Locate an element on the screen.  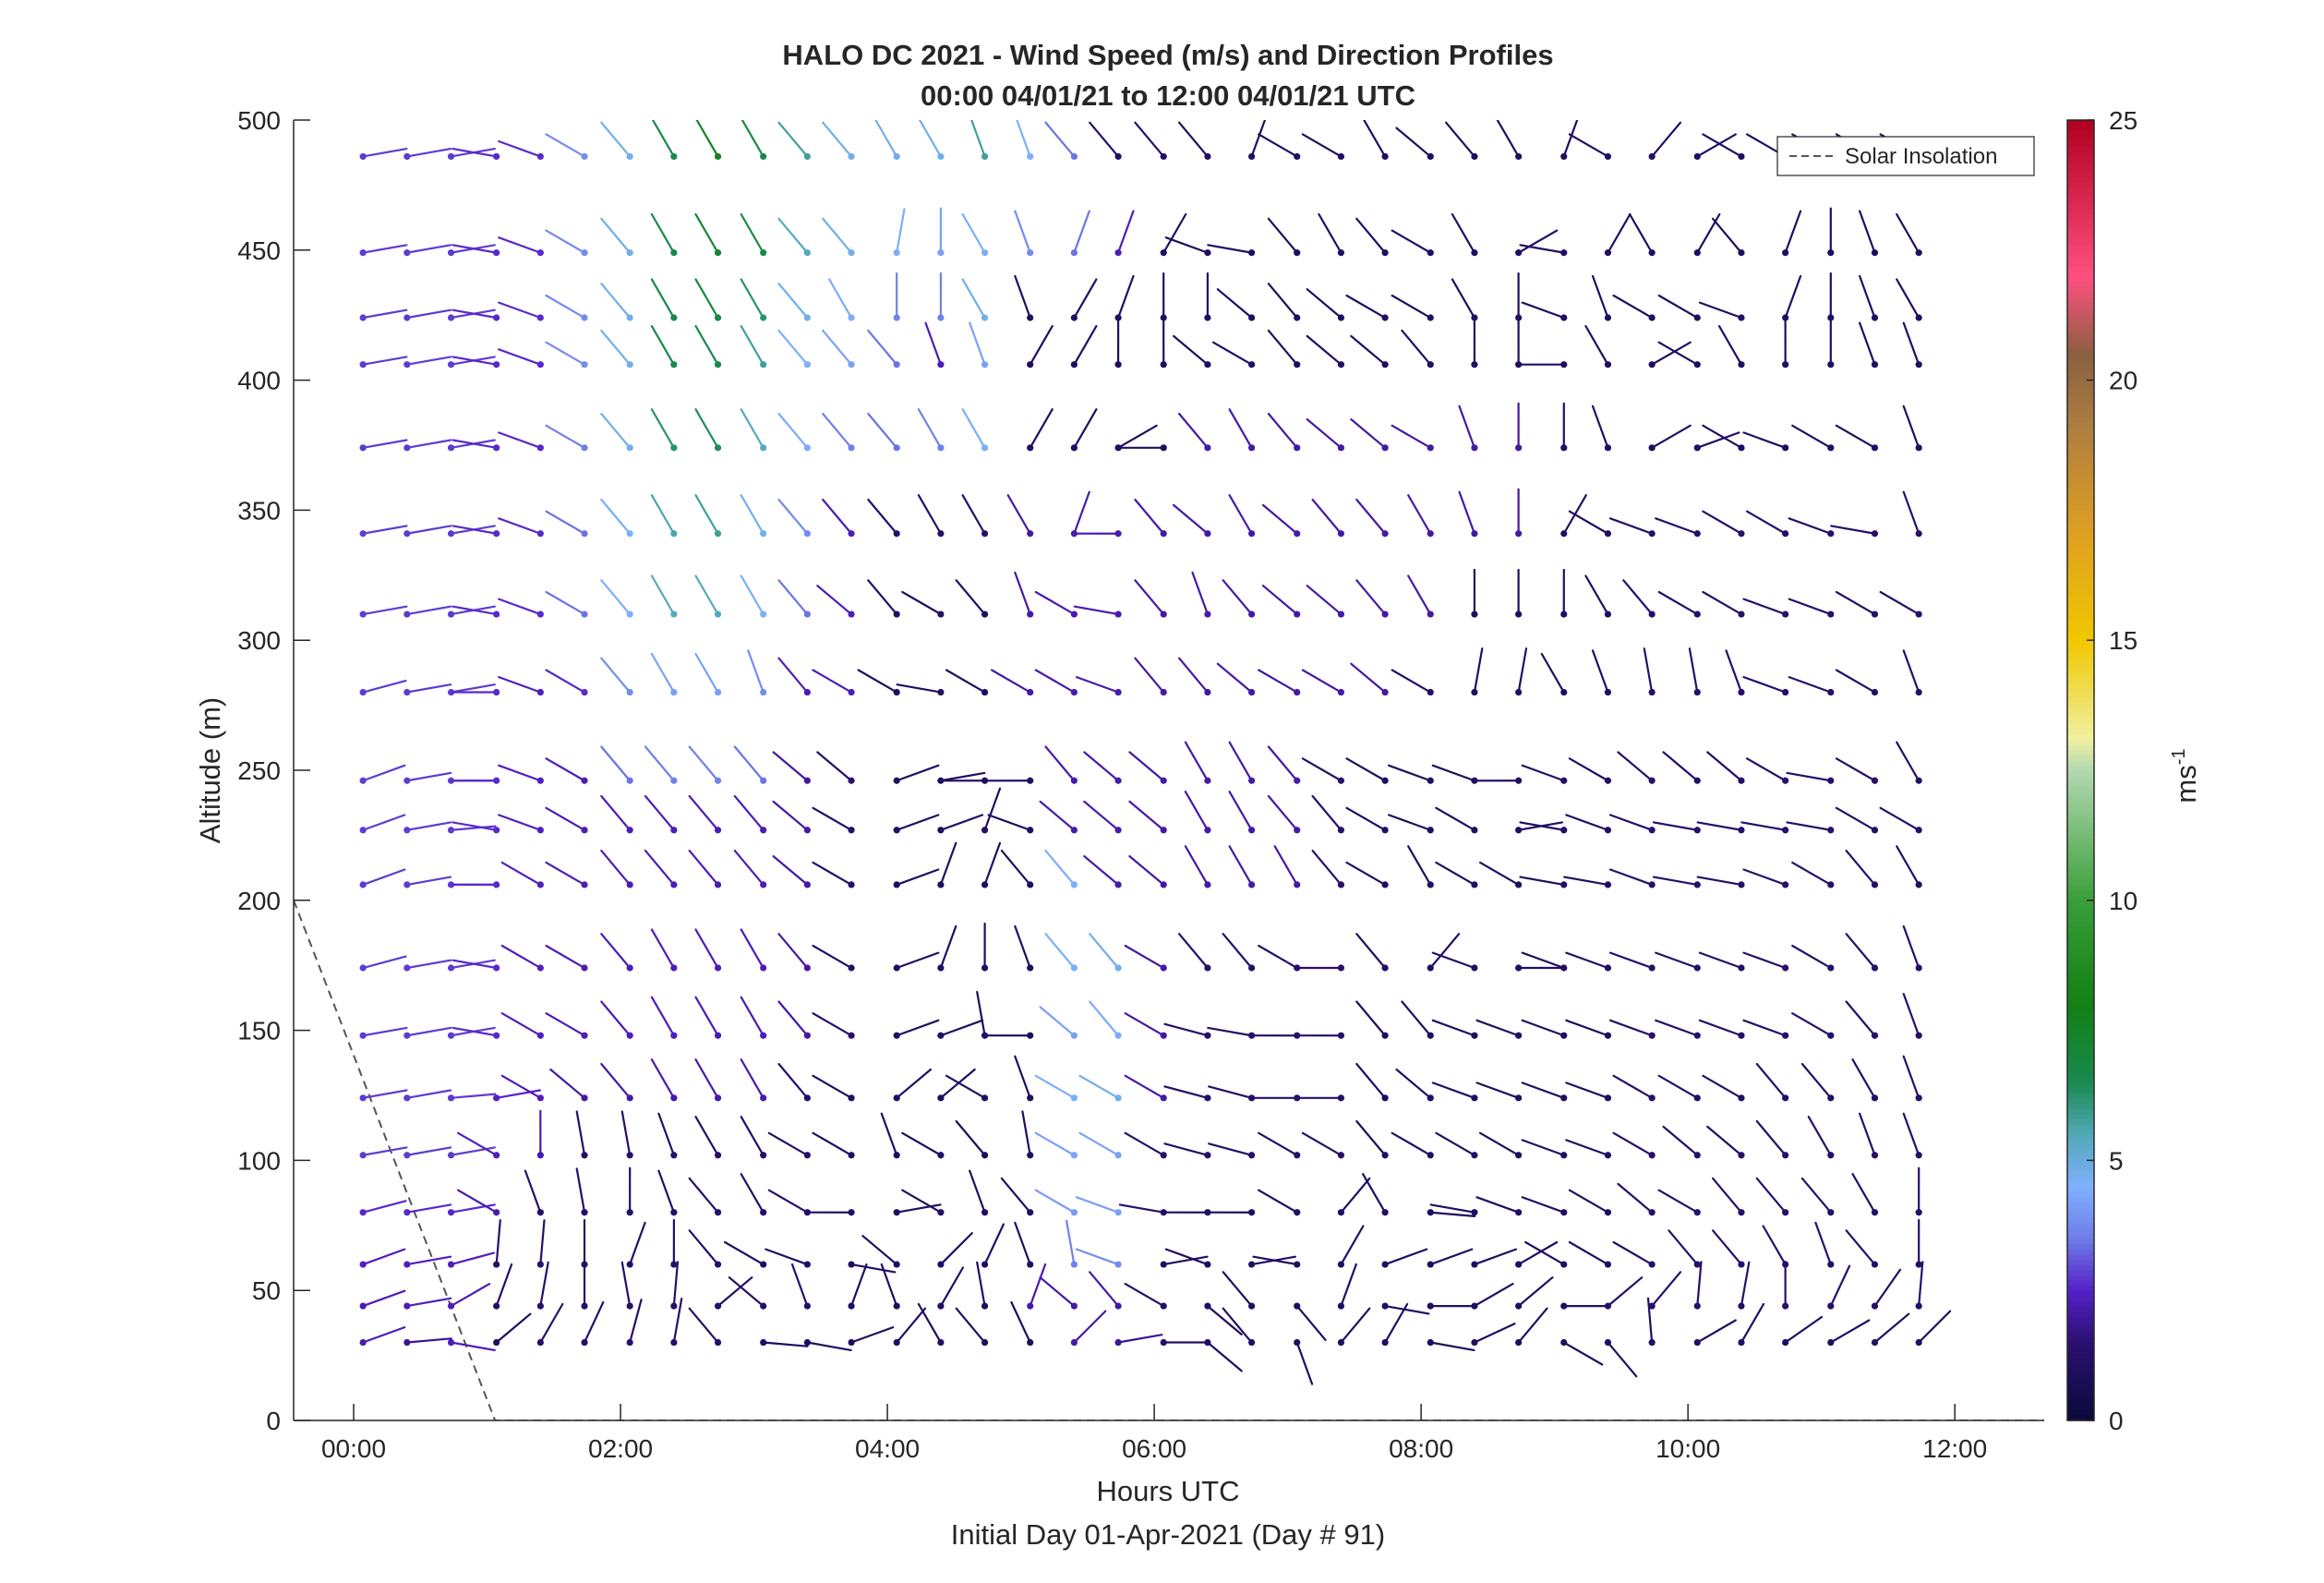
x-axis-sublabel: Initial Day 01-Apr-2021 (Day # 91) is located at coordinates (1168, 1534).